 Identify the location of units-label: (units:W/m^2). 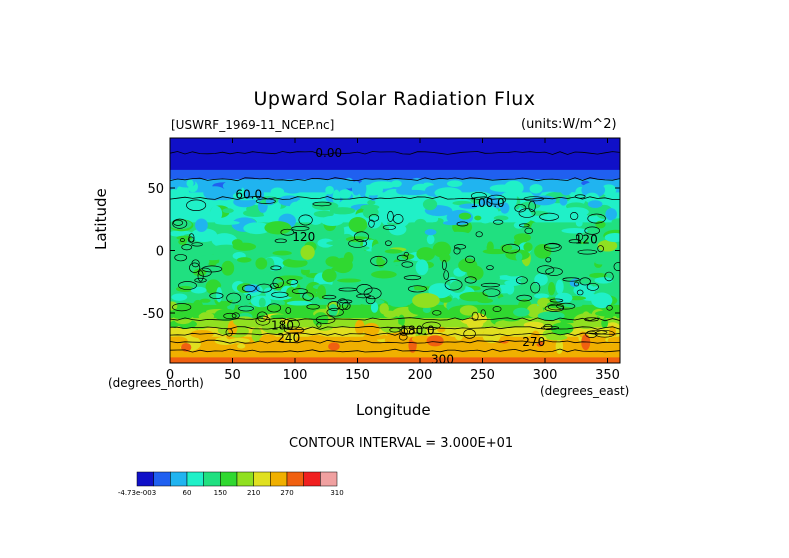
(569, 124).